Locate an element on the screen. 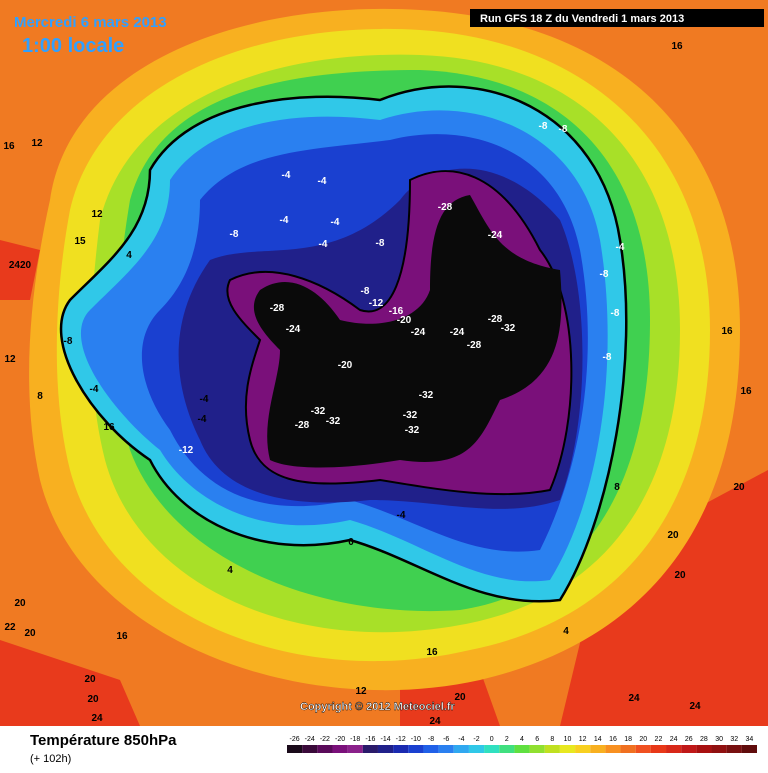 The image size is (768, 773). contour-label: -16 is located at coordinates (396, 311).